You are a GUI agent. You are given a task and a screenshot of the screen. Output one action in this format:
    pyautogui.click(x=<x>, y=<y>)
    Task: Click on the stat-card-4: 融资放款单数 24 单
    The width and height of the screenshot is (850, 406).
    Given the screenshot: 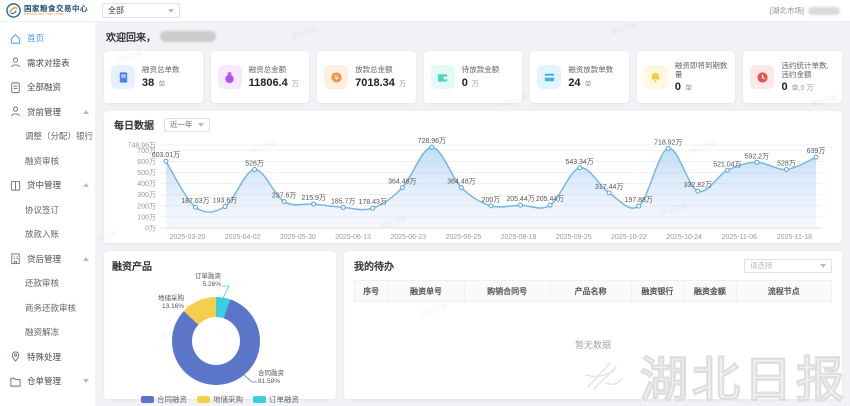 What is the action you would take?
    pyautogui.click(x=579, y=77)
    